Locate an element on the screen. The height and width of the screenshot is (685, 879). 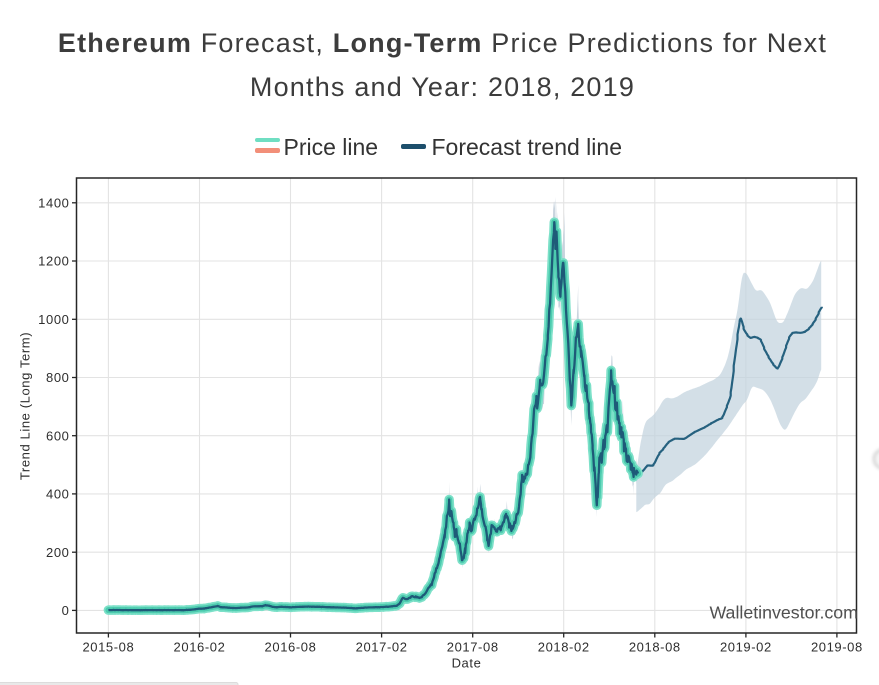
svg-text: 2016-02 is located at coordinates (200, 647).